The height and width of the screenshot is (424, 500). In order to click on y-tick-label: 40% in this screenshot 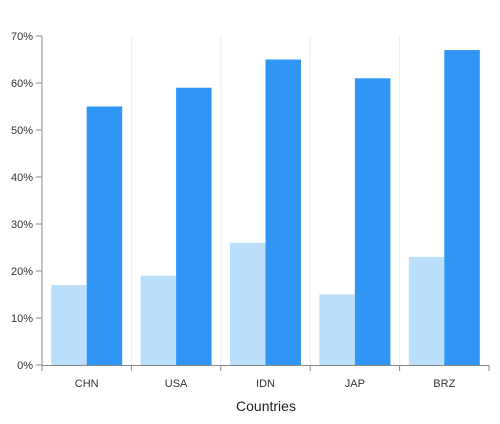, I will do `click(22, 178)`.